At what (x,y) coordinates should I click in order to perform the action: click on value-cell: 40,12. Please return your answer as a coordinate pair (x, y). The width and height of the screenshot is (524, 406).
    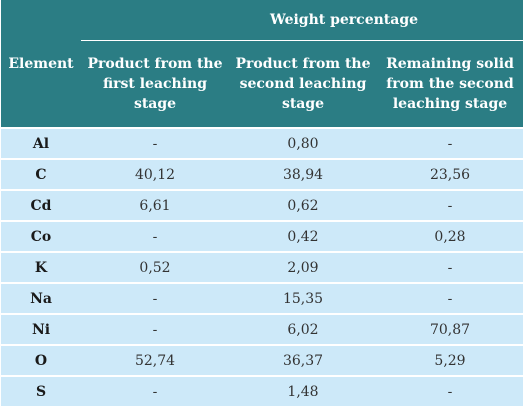
    Looking at the image, I should click on (155, 174).